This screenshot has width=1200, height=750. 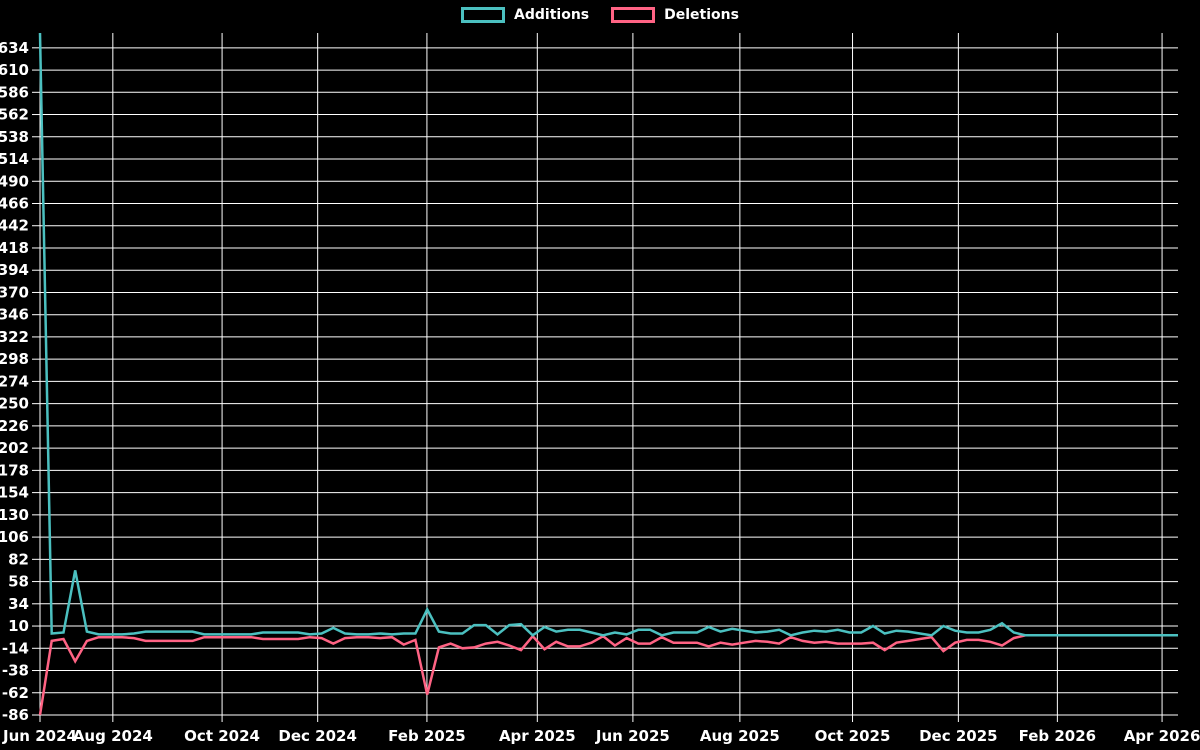 I want to click on y-tick-label: 274, so click(x=14, y=381).